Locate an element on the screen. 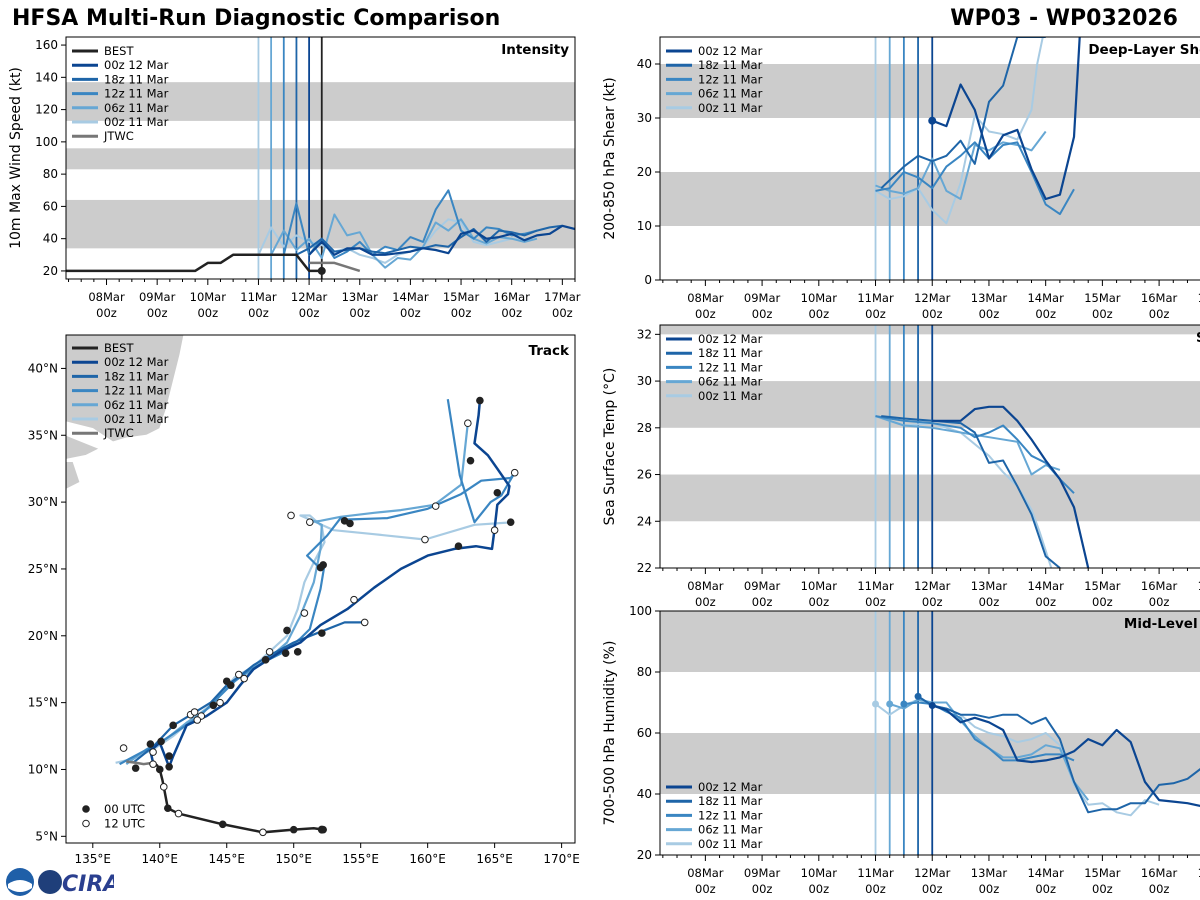 The width and height of the screenshot is (1200, 900). y-axis-label: Sea Surface Temp (°C) is located at coordinates (610, 447).